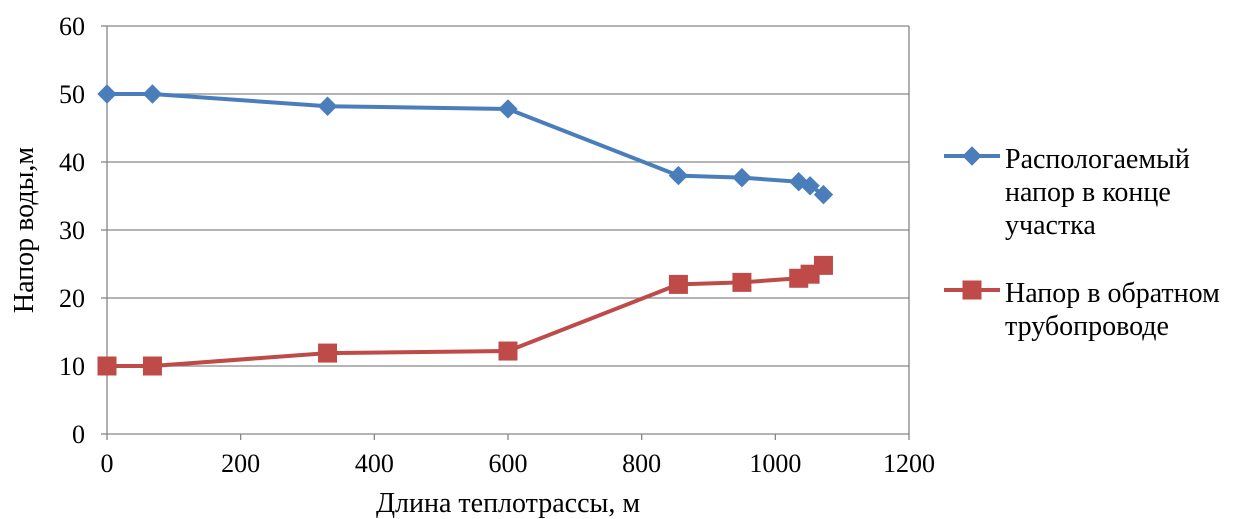  Describe the element at coordinates (1112, 293) in the screenshot. I see `legend-label-line: Напор в обратном` at that location.